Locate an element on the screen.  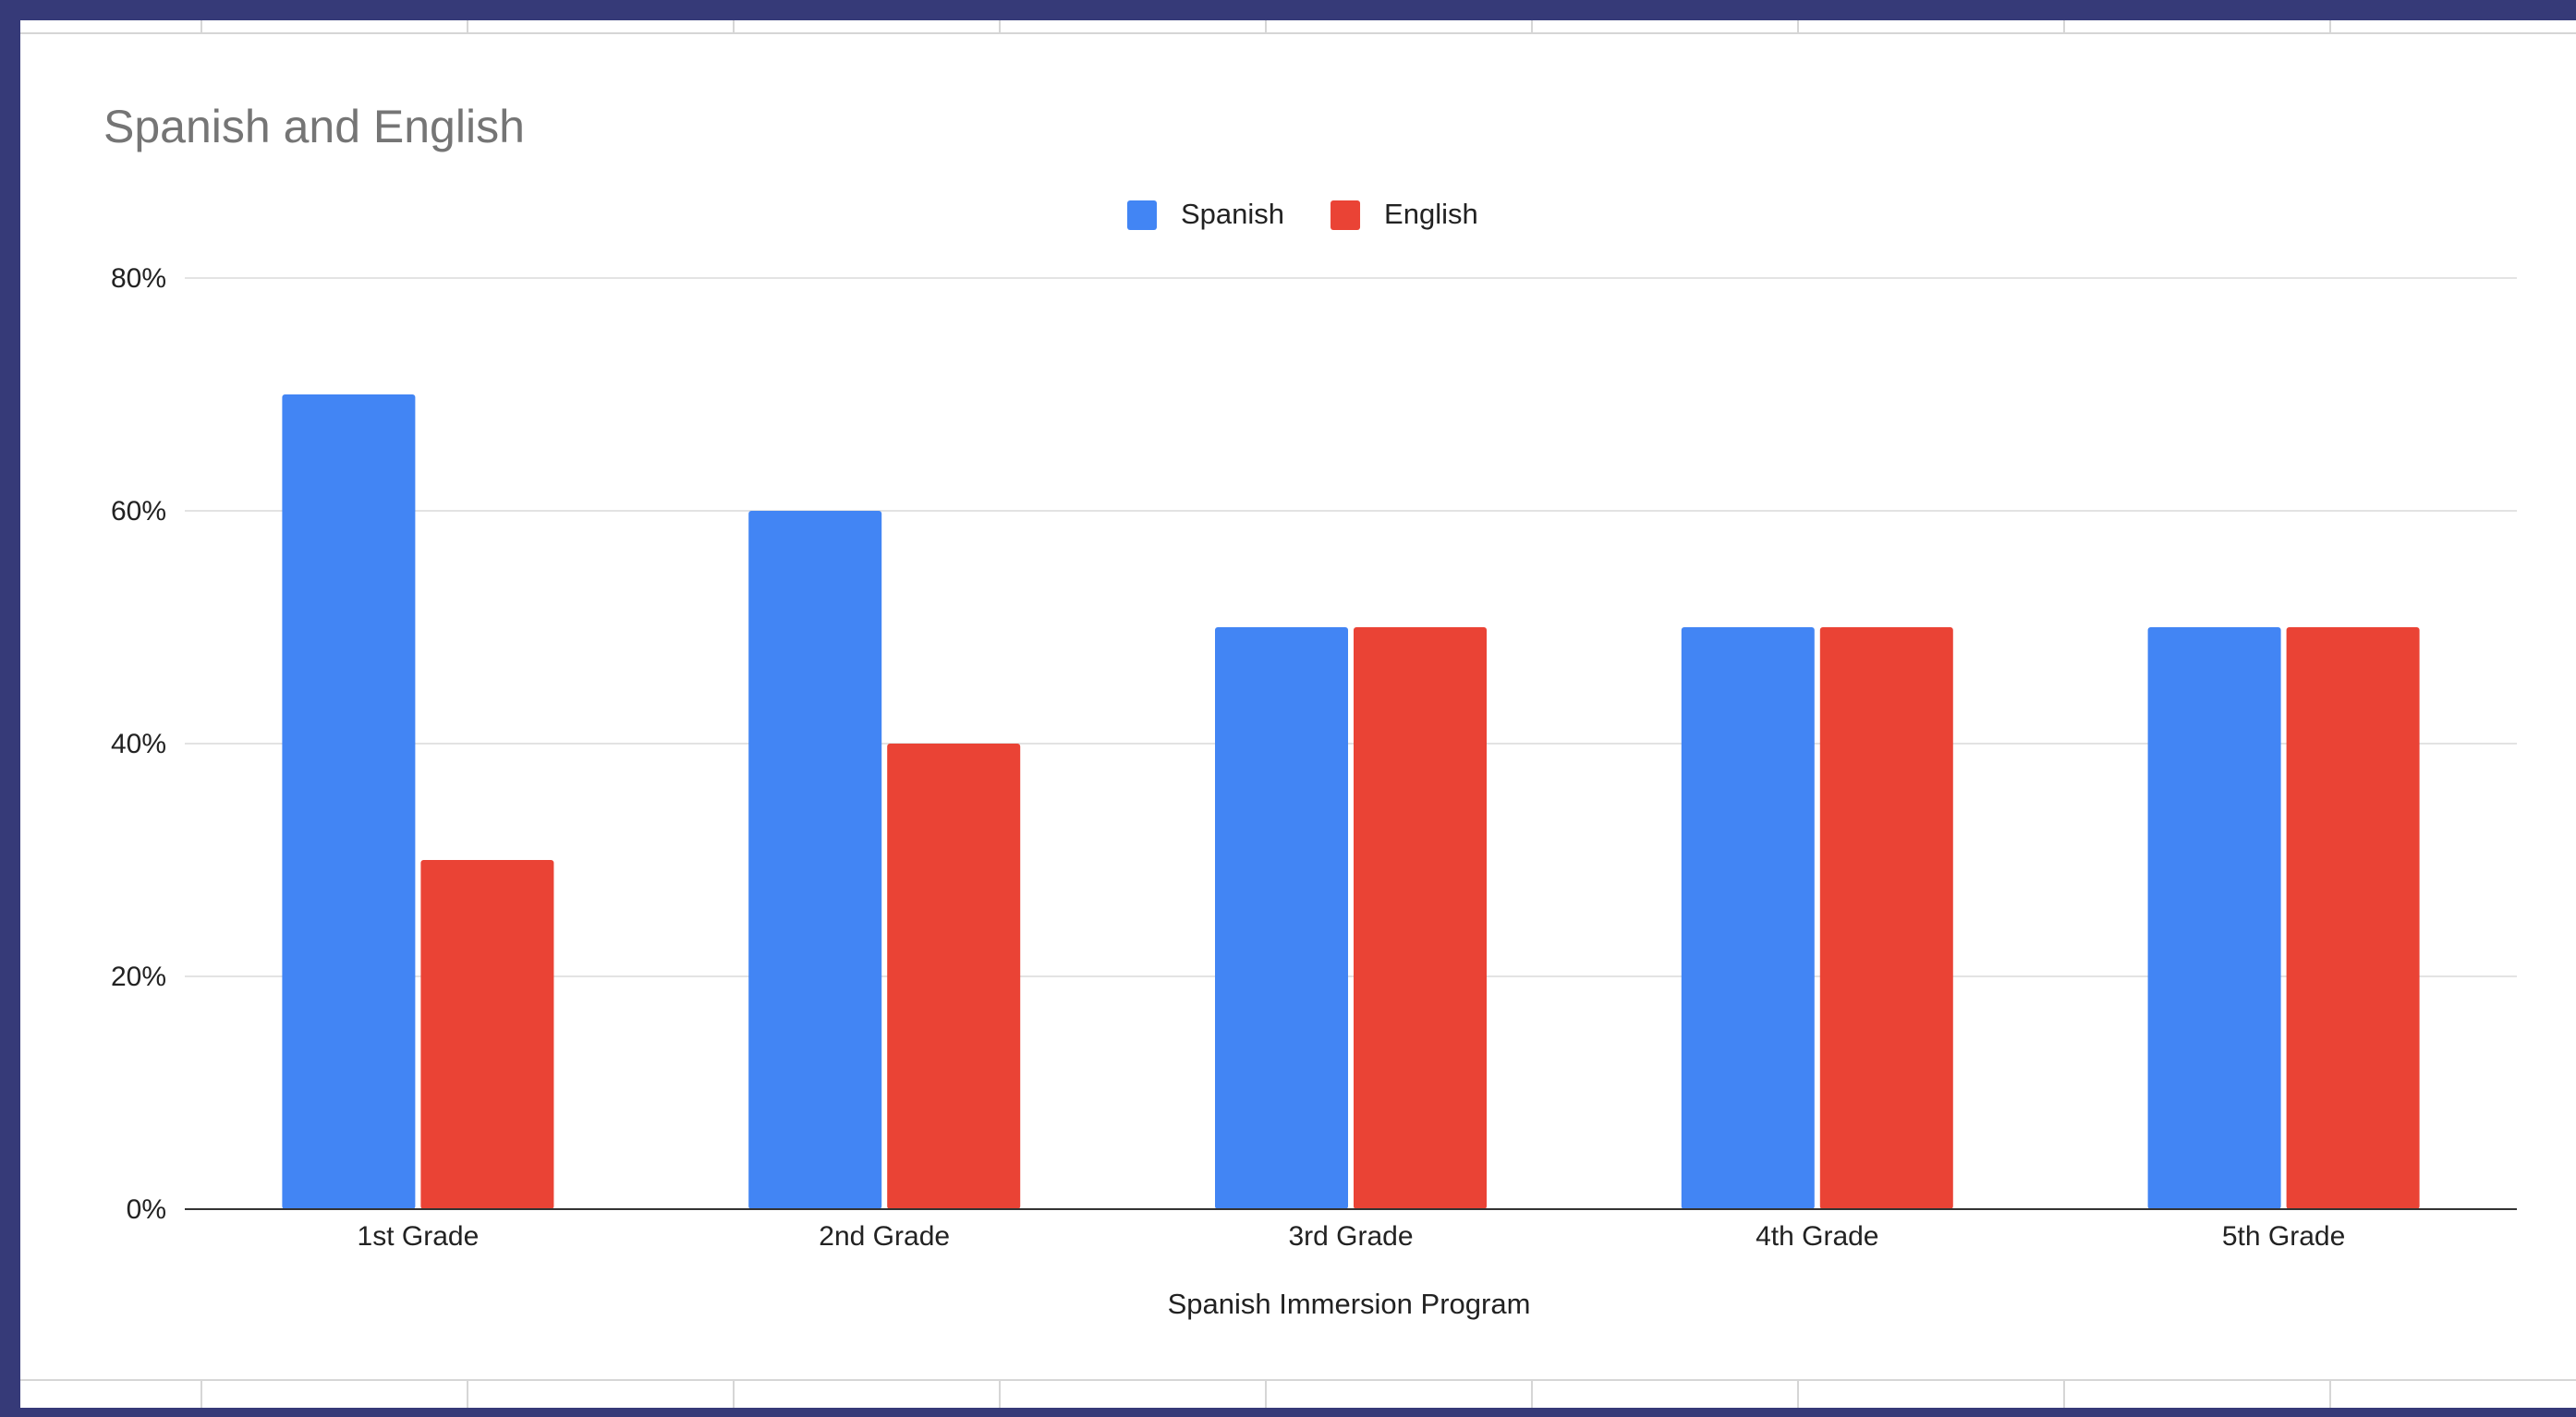
x-tick-label: 1st Grade is located at coordinates (419, 1236).